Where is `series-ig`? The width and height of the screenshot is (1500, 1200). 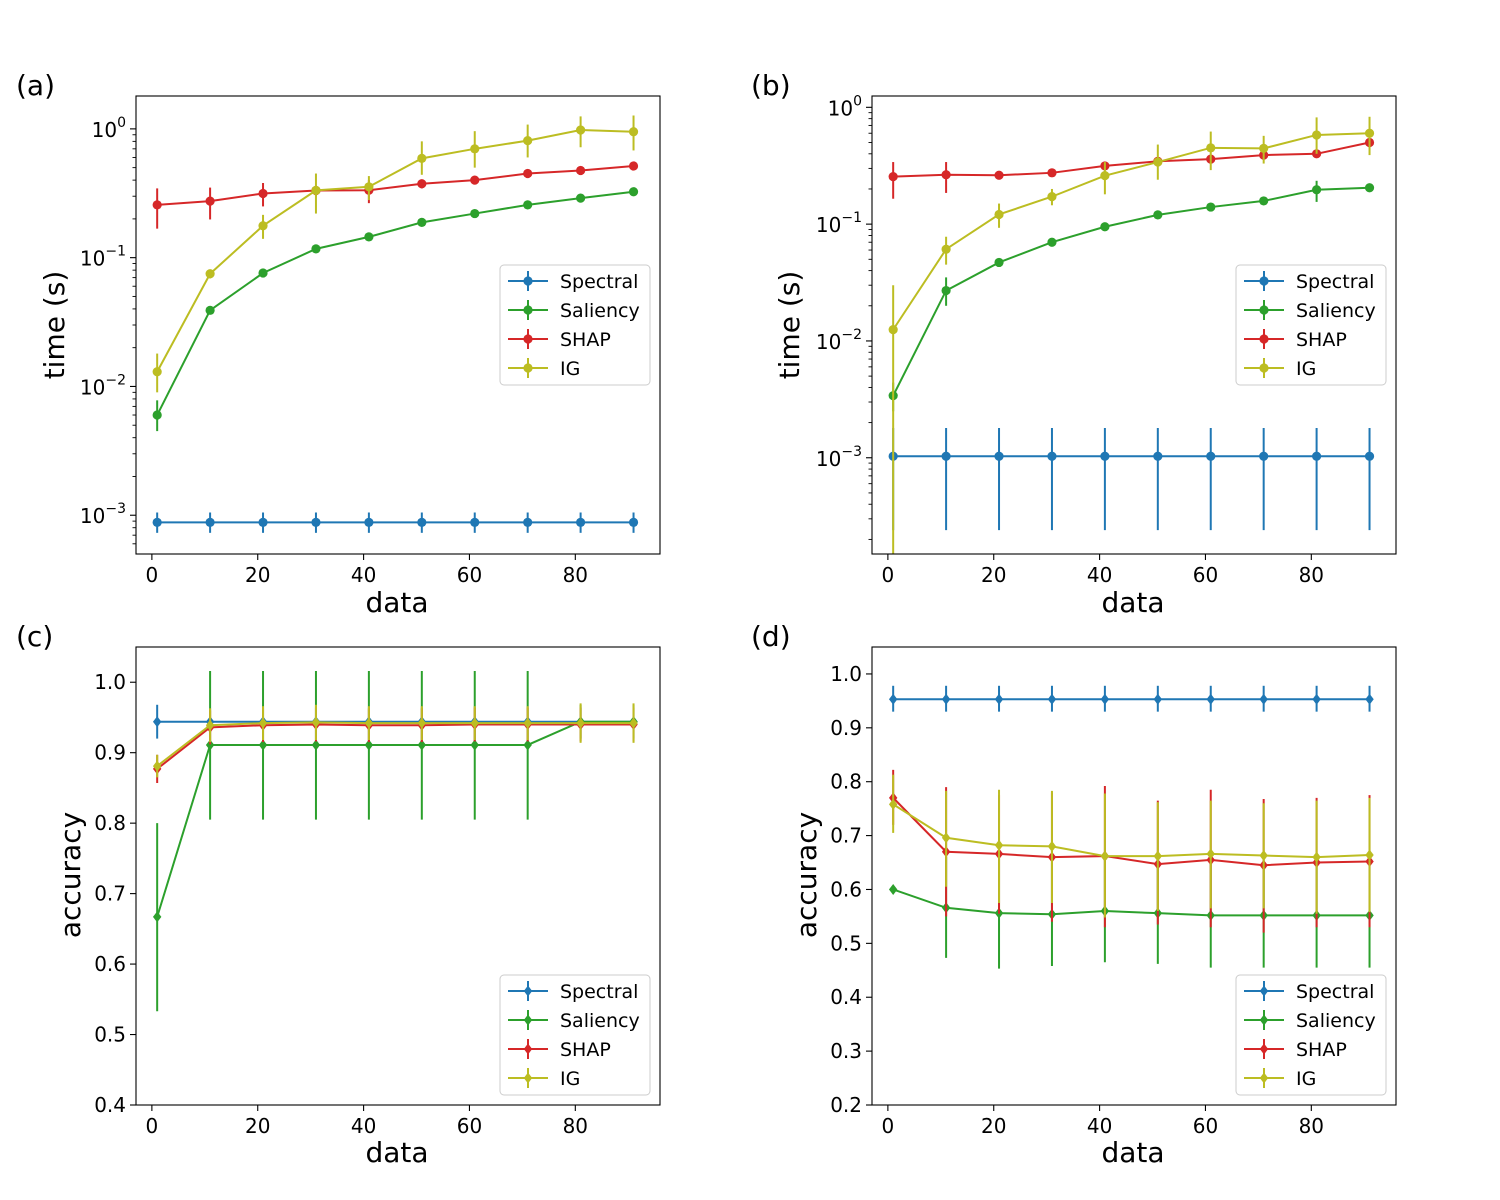 series-ig is located at coordinates (1131, 846).